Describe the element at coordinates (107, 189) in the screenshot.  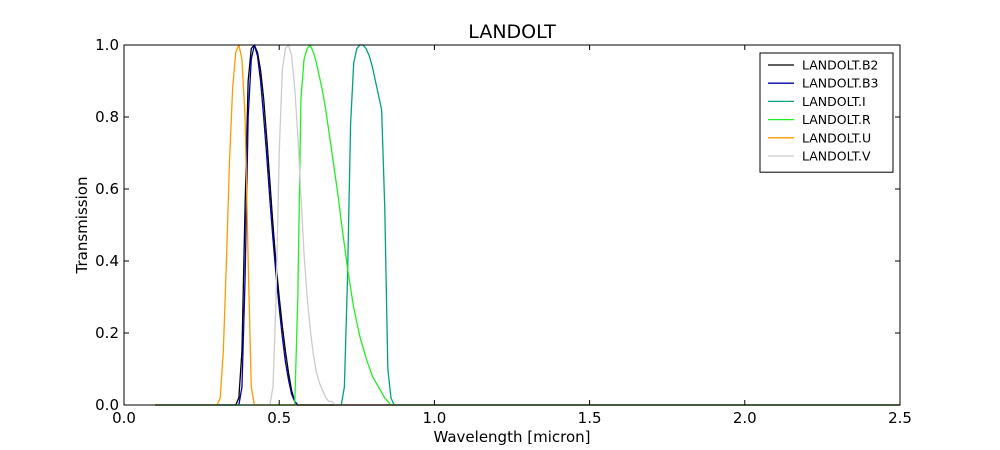
I see `y-tick-label: 0.6` at that location.